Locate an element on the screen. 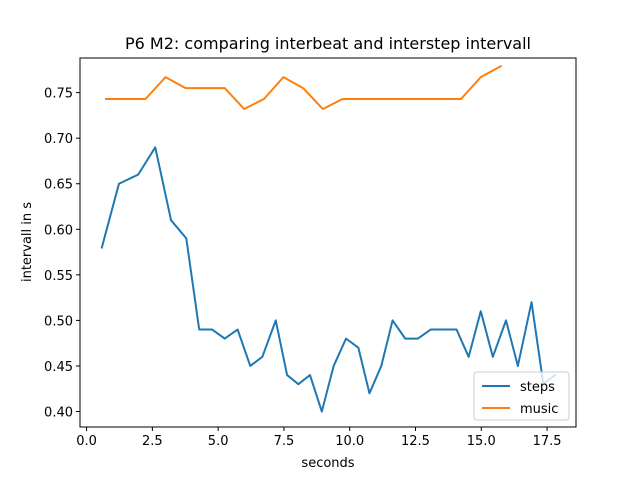 The width and height of the screenshot is (640, 480). x-tick-label: 2.5 is located at coordinates (152, 441).